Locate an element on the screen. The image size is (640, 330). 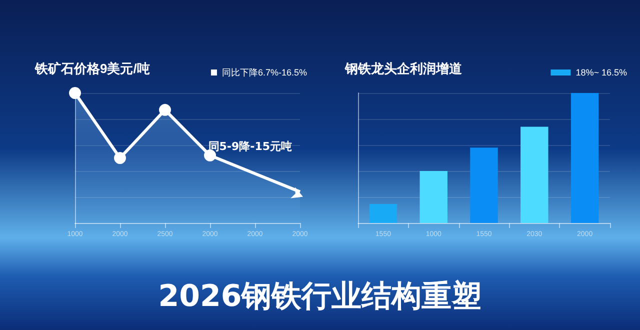
legend-label: 18%~ 16.5% is located at coordinates (602, 73).